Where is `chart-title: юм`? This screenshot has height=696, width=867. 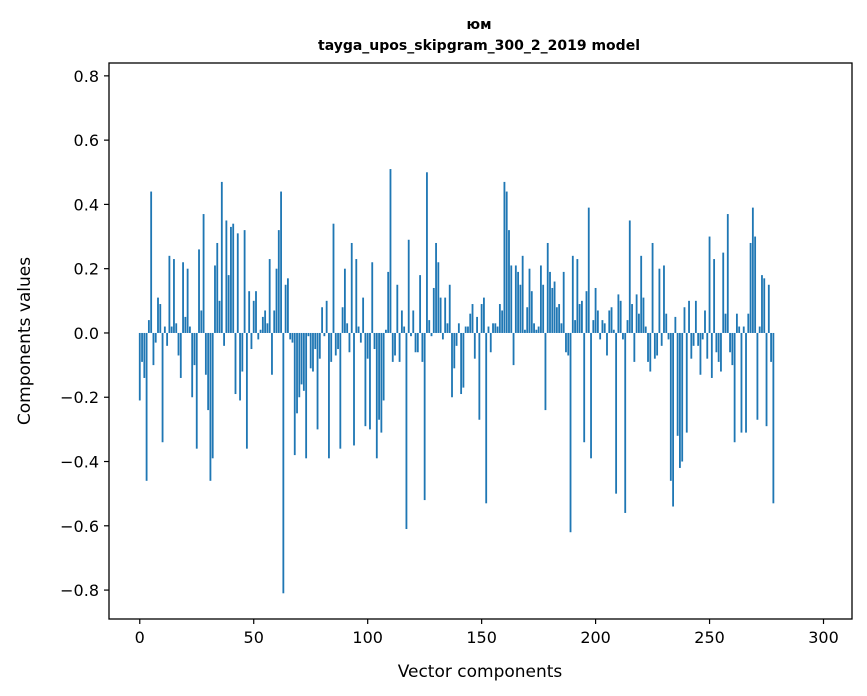 chart-title: юм is located at coordinates (478, 25).